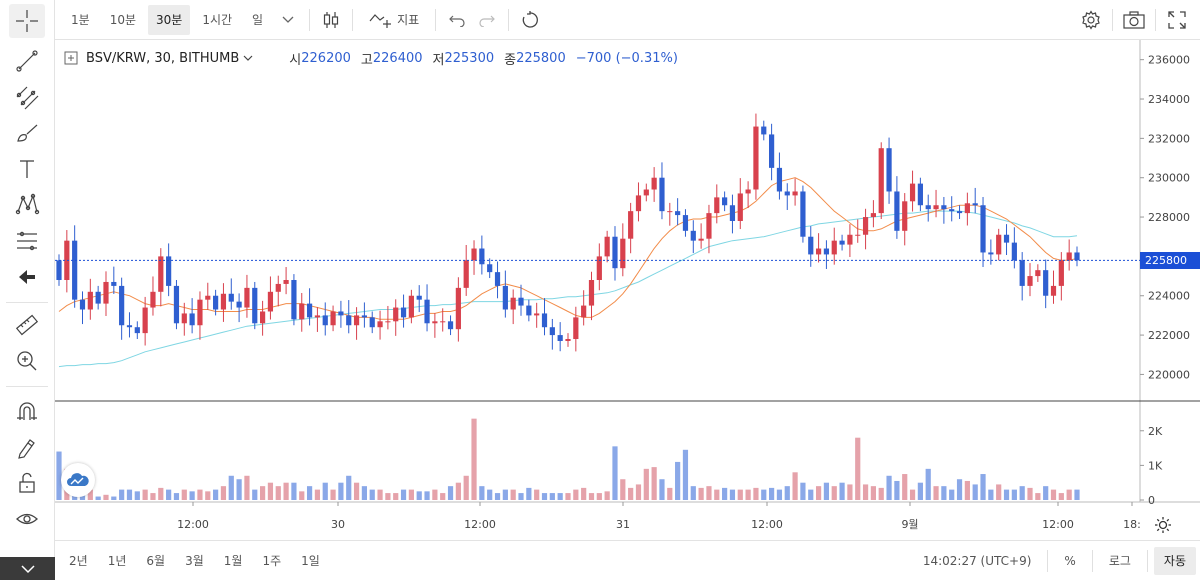  I want to click on pattern-icon, so click(27, 205).